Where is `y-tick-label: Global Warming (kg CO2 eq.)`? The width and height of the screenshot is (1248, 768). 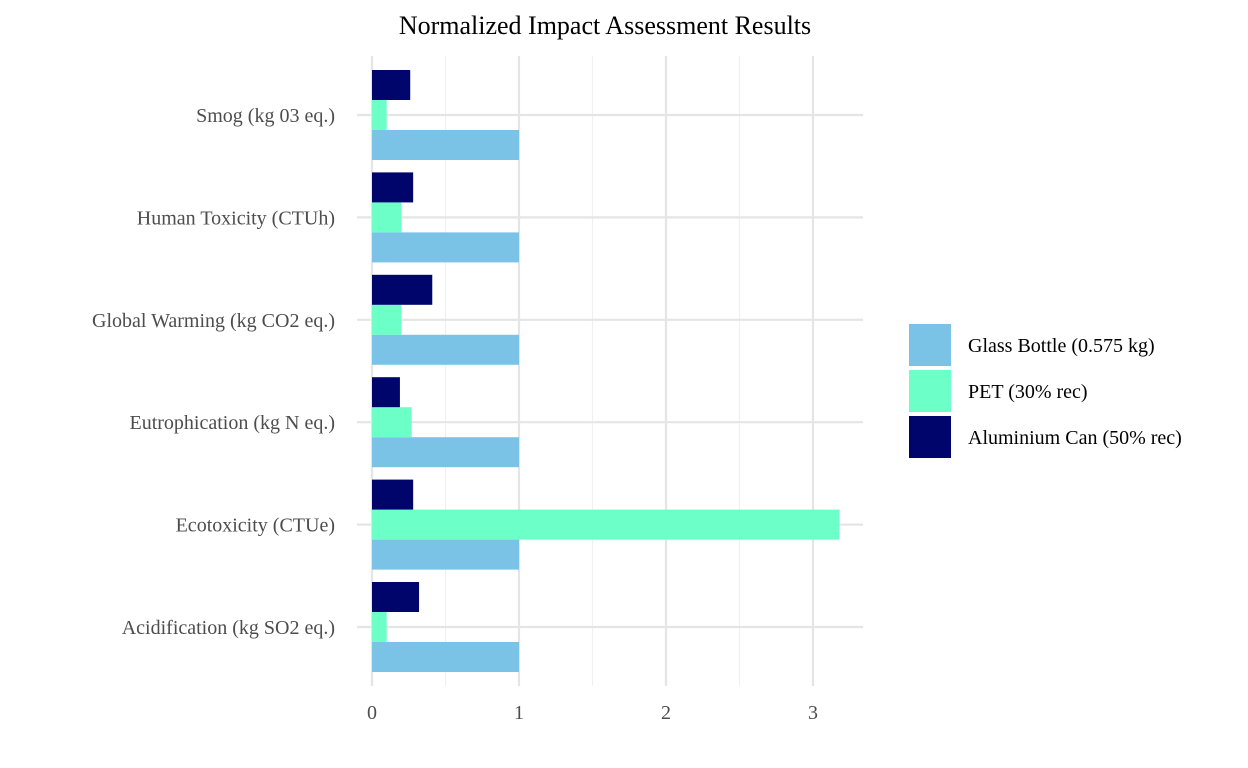
y-tick-label: Global Warming (kg CO2 eq.) is located at coordinates (213, 321).